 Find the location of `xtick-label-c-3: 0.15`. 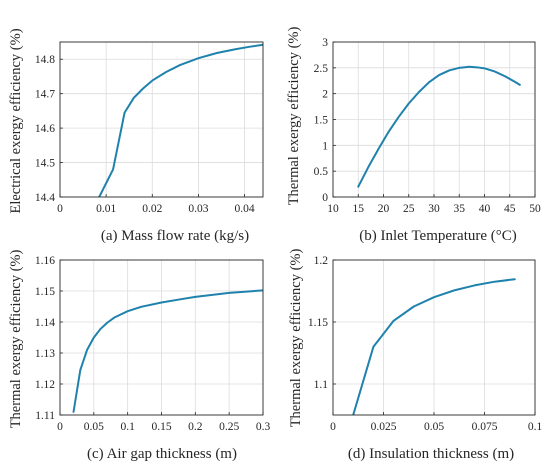

xtick-label-c-3: 0.15 is located at coordinates (161, 427).